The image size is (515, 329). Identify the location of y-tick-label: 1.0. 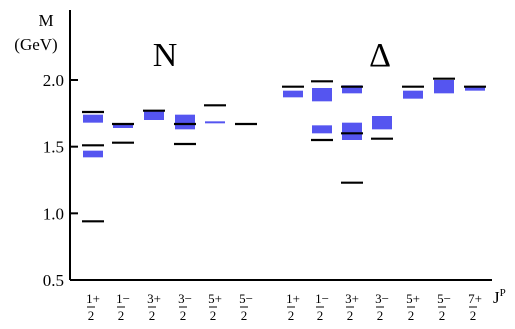
(53, 213).